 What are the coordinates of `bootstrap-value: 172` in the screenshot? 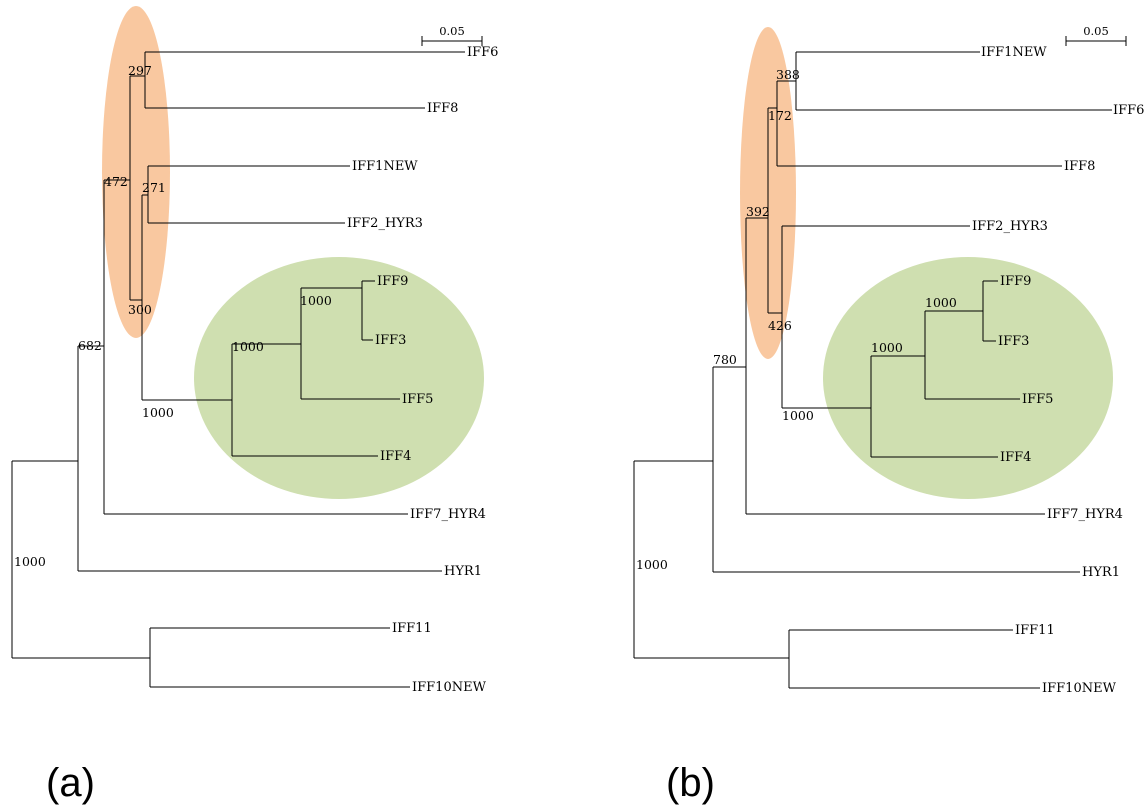 It's located at (780, 115).